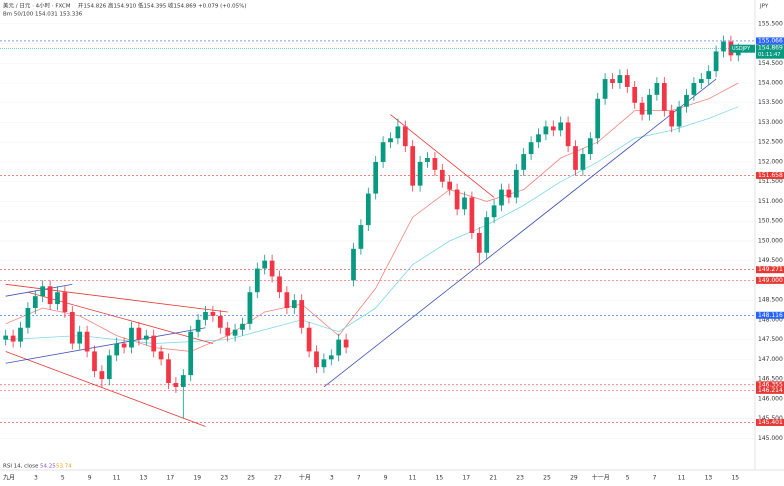 This screenshot has height=486, width=784. I want to click on y-tick-label: 151.000, so click(770, 201).